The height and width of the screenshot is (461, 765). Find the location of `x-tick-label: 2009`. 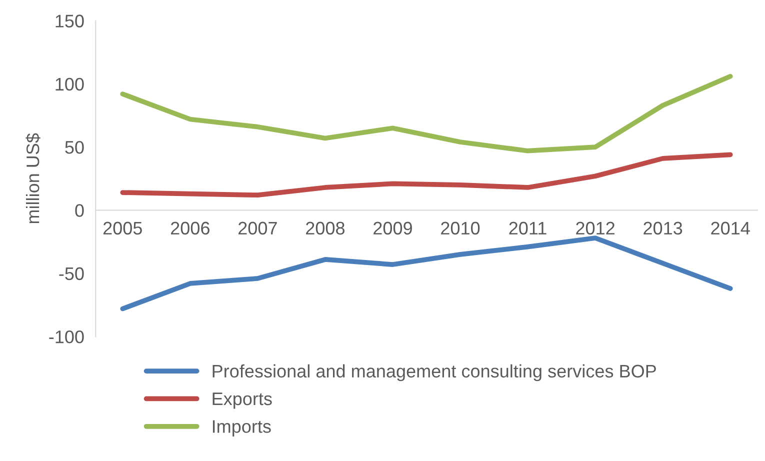

x-tick-label: 2009 is located at coordinates (393, 228).